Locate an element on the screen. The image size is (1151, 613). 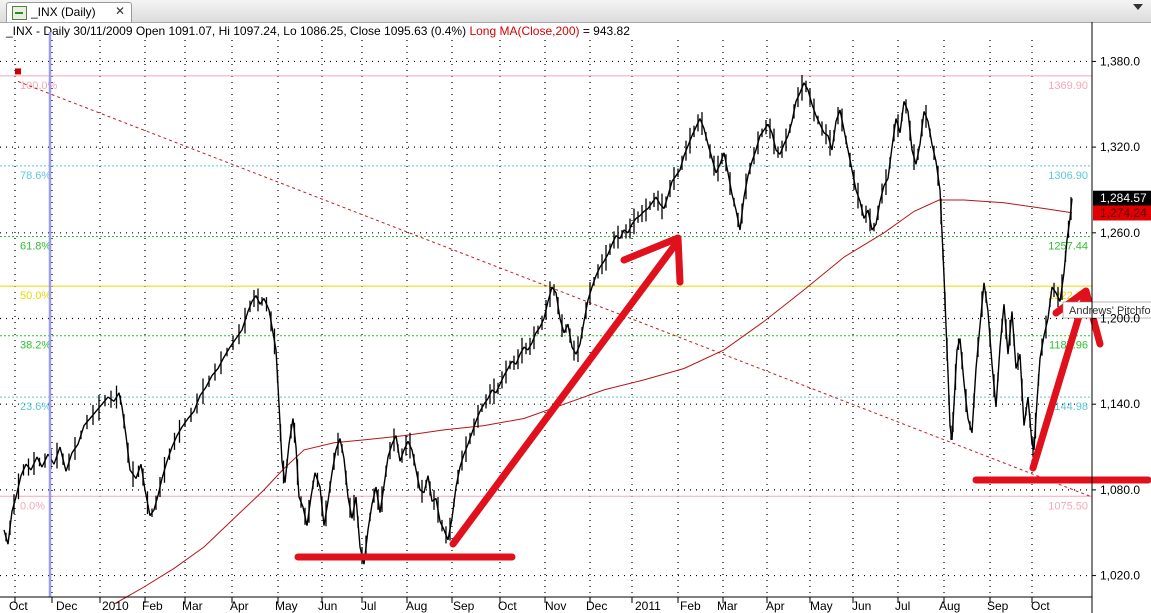
chevron-down-icon is located at coordinates (1138, 7).